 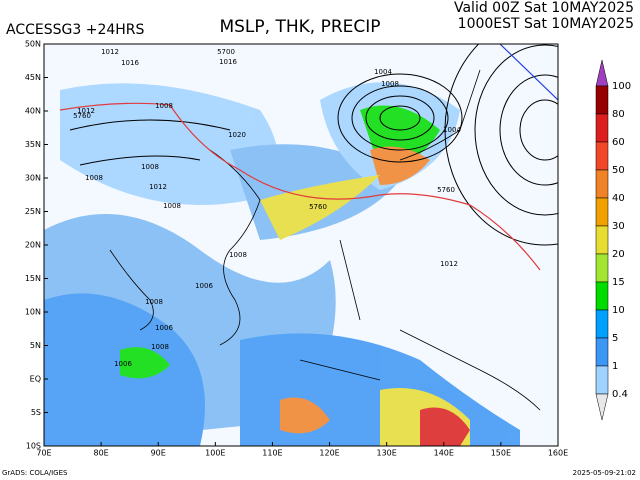 What do you see at coordinates (35, 379) in the screenshot?
I see `latitude-label: EQ` at bounding box center [35, 379].